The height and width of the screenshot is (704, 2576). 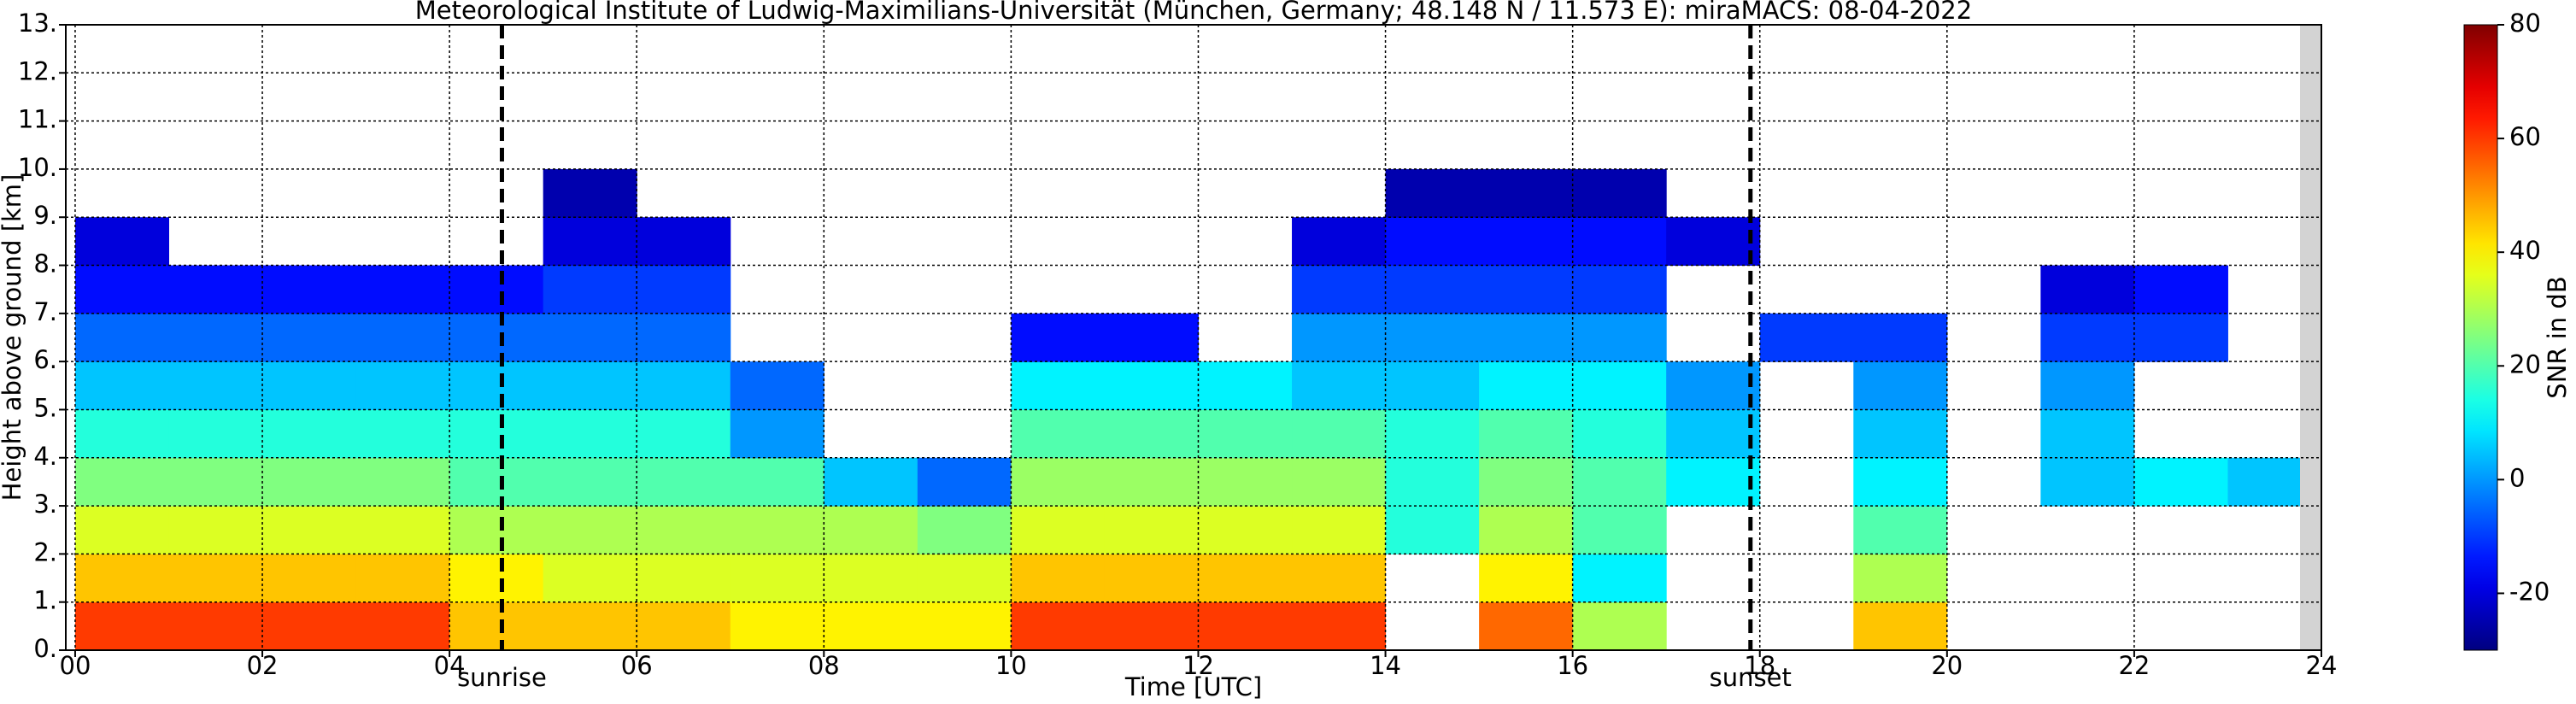 I want to click on y-tick-label: 9., so click(x=45, y=215).